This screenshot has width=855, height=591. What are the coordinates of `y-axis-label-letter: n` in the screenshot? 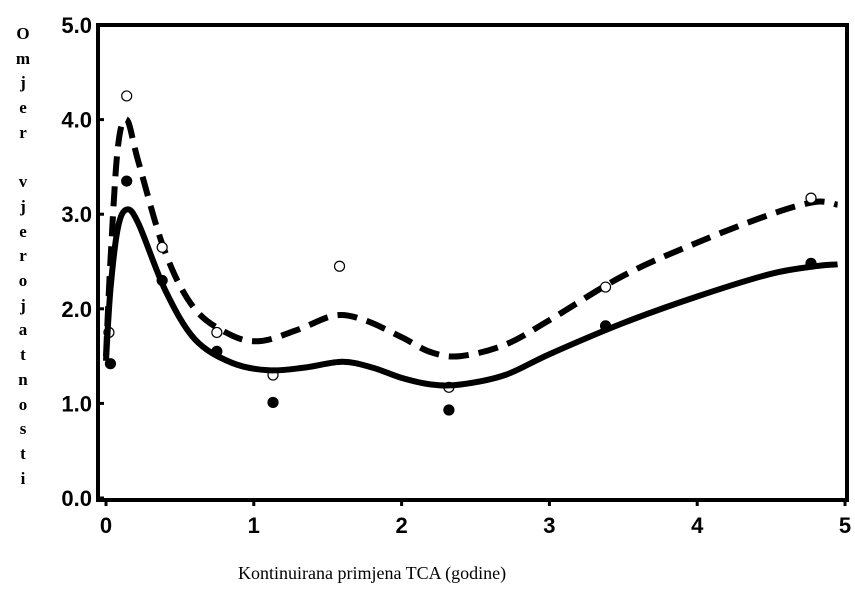 It's located at (23, 379).